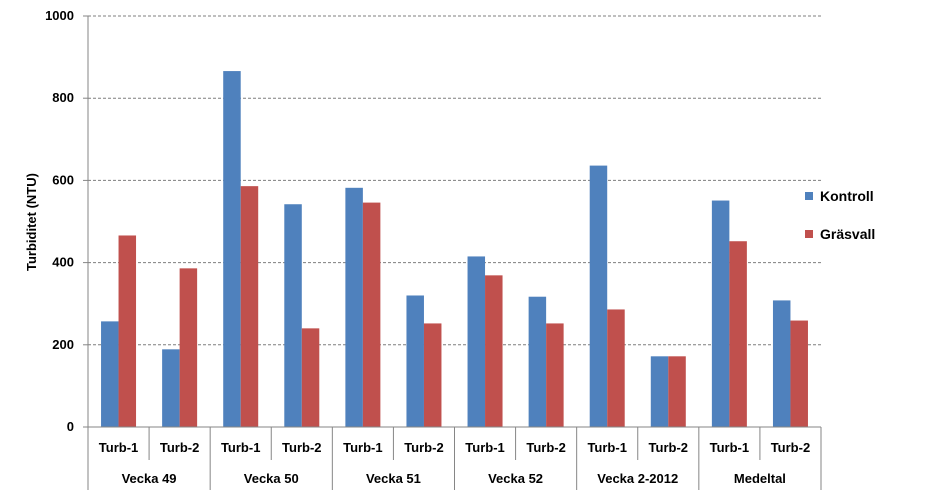 Image resolution: width=935 pixels, height=496 pixels. I want to click on y-tick-label: 0, so click(70, 426).